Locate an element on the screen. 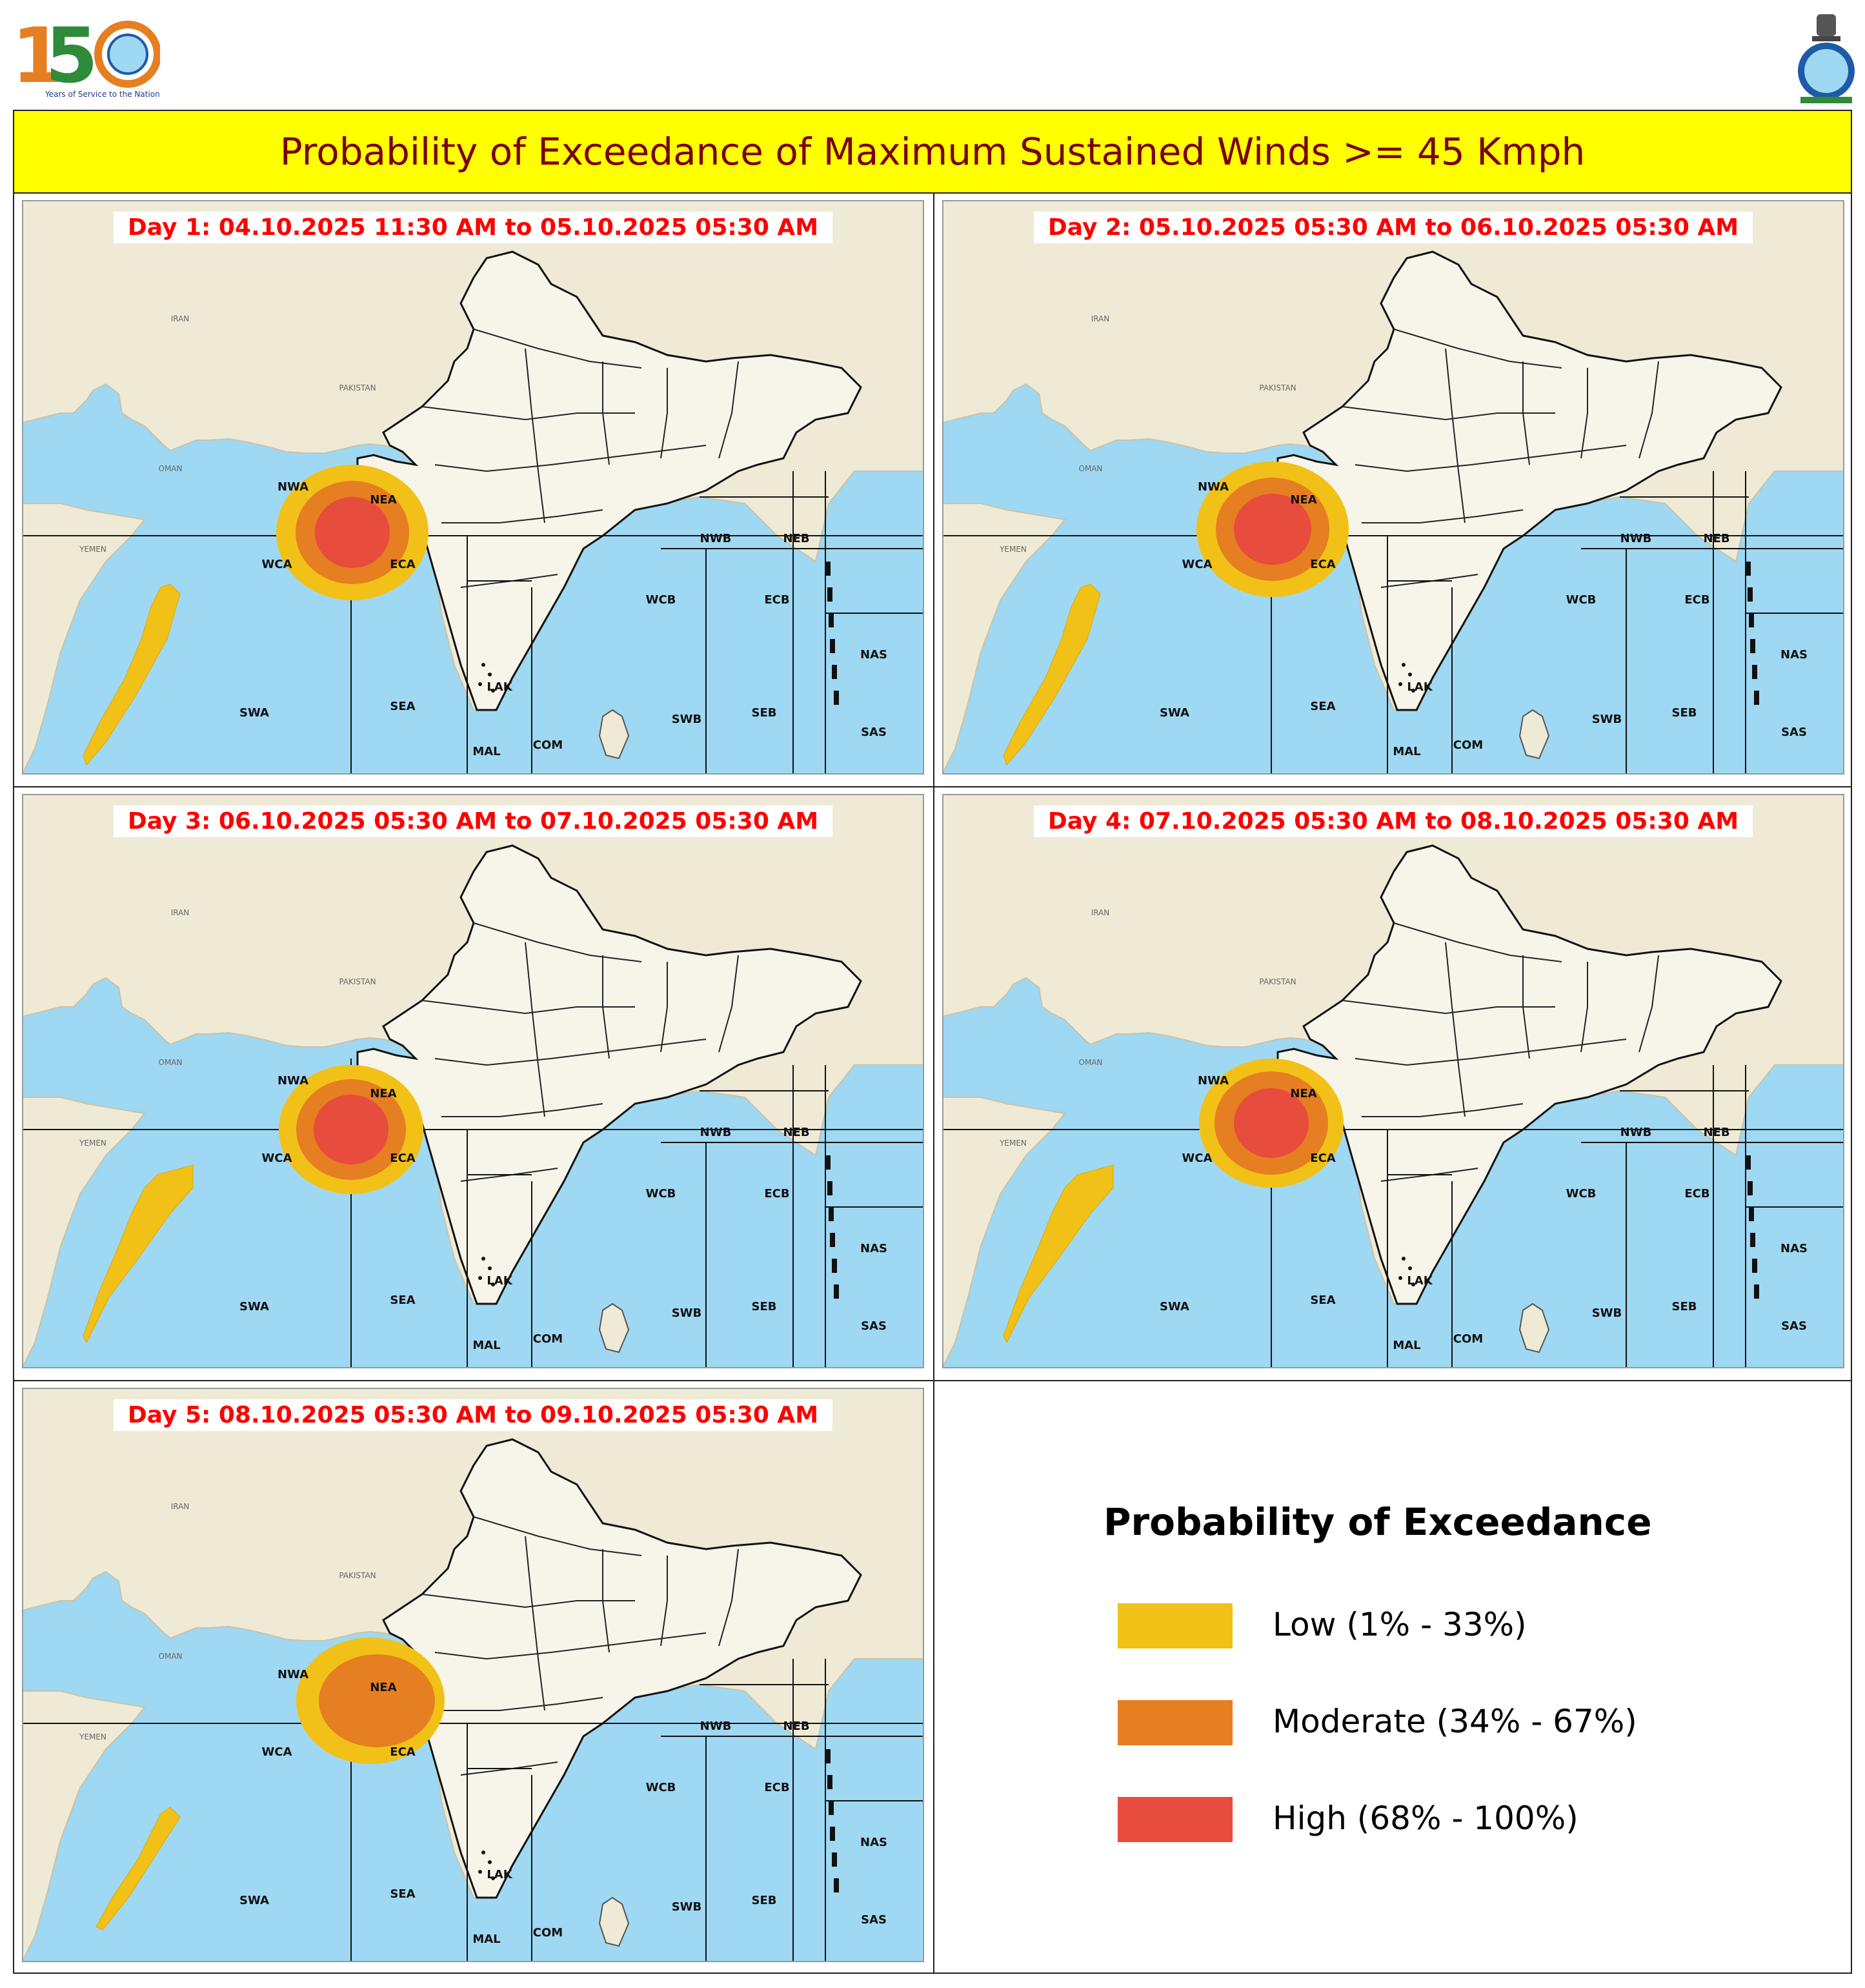  grid-divider-vertical is located at coordinates (933, 1084).